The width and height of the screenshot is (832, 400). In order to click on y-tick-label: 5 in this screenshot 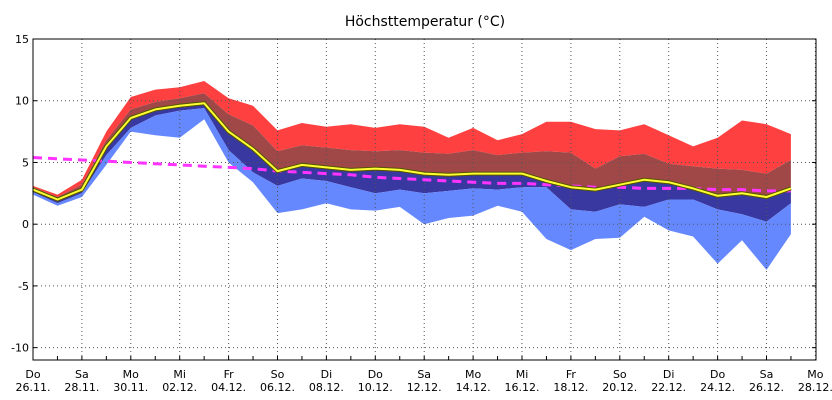, I will do `click(25, 162)`.